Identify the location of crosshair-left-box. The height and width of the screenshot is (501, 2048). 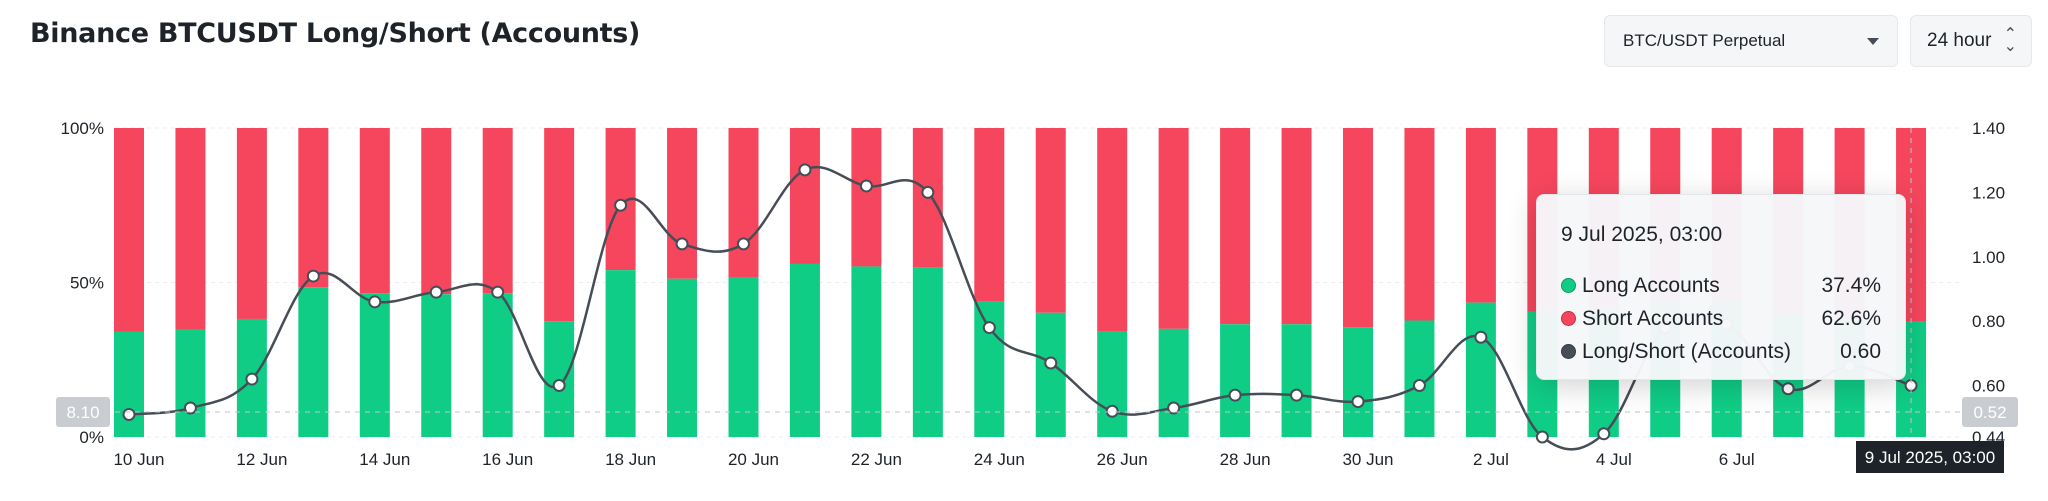
(83, 412).